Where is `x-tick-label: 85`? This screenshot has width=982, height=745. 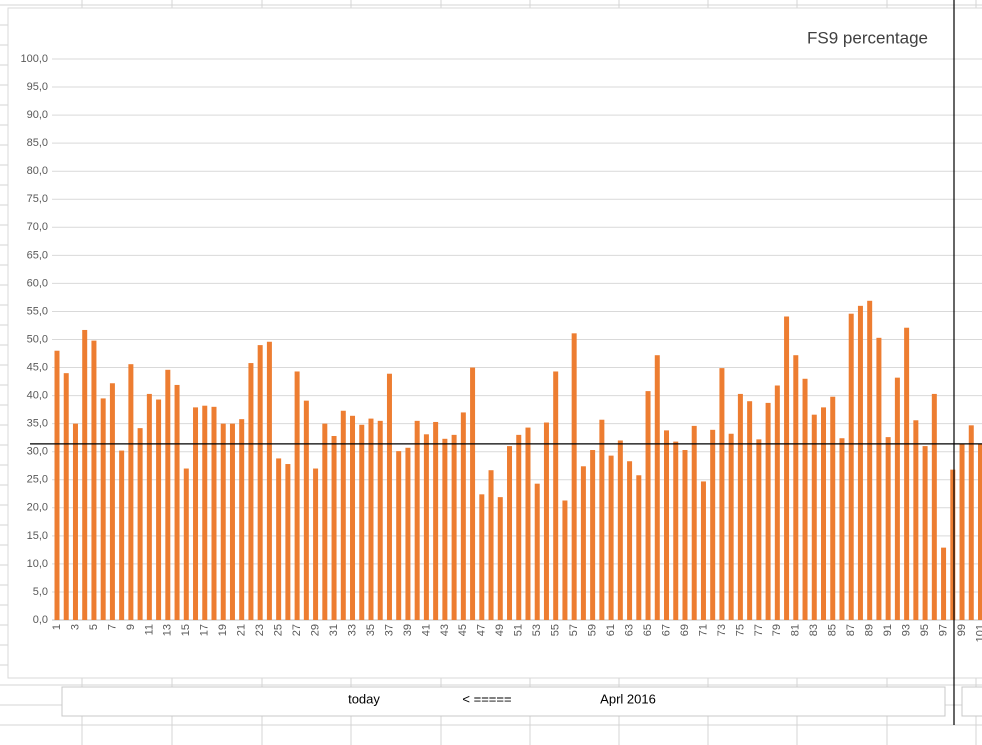
x-tick-label: 85 is located at coordinates (833, 630).